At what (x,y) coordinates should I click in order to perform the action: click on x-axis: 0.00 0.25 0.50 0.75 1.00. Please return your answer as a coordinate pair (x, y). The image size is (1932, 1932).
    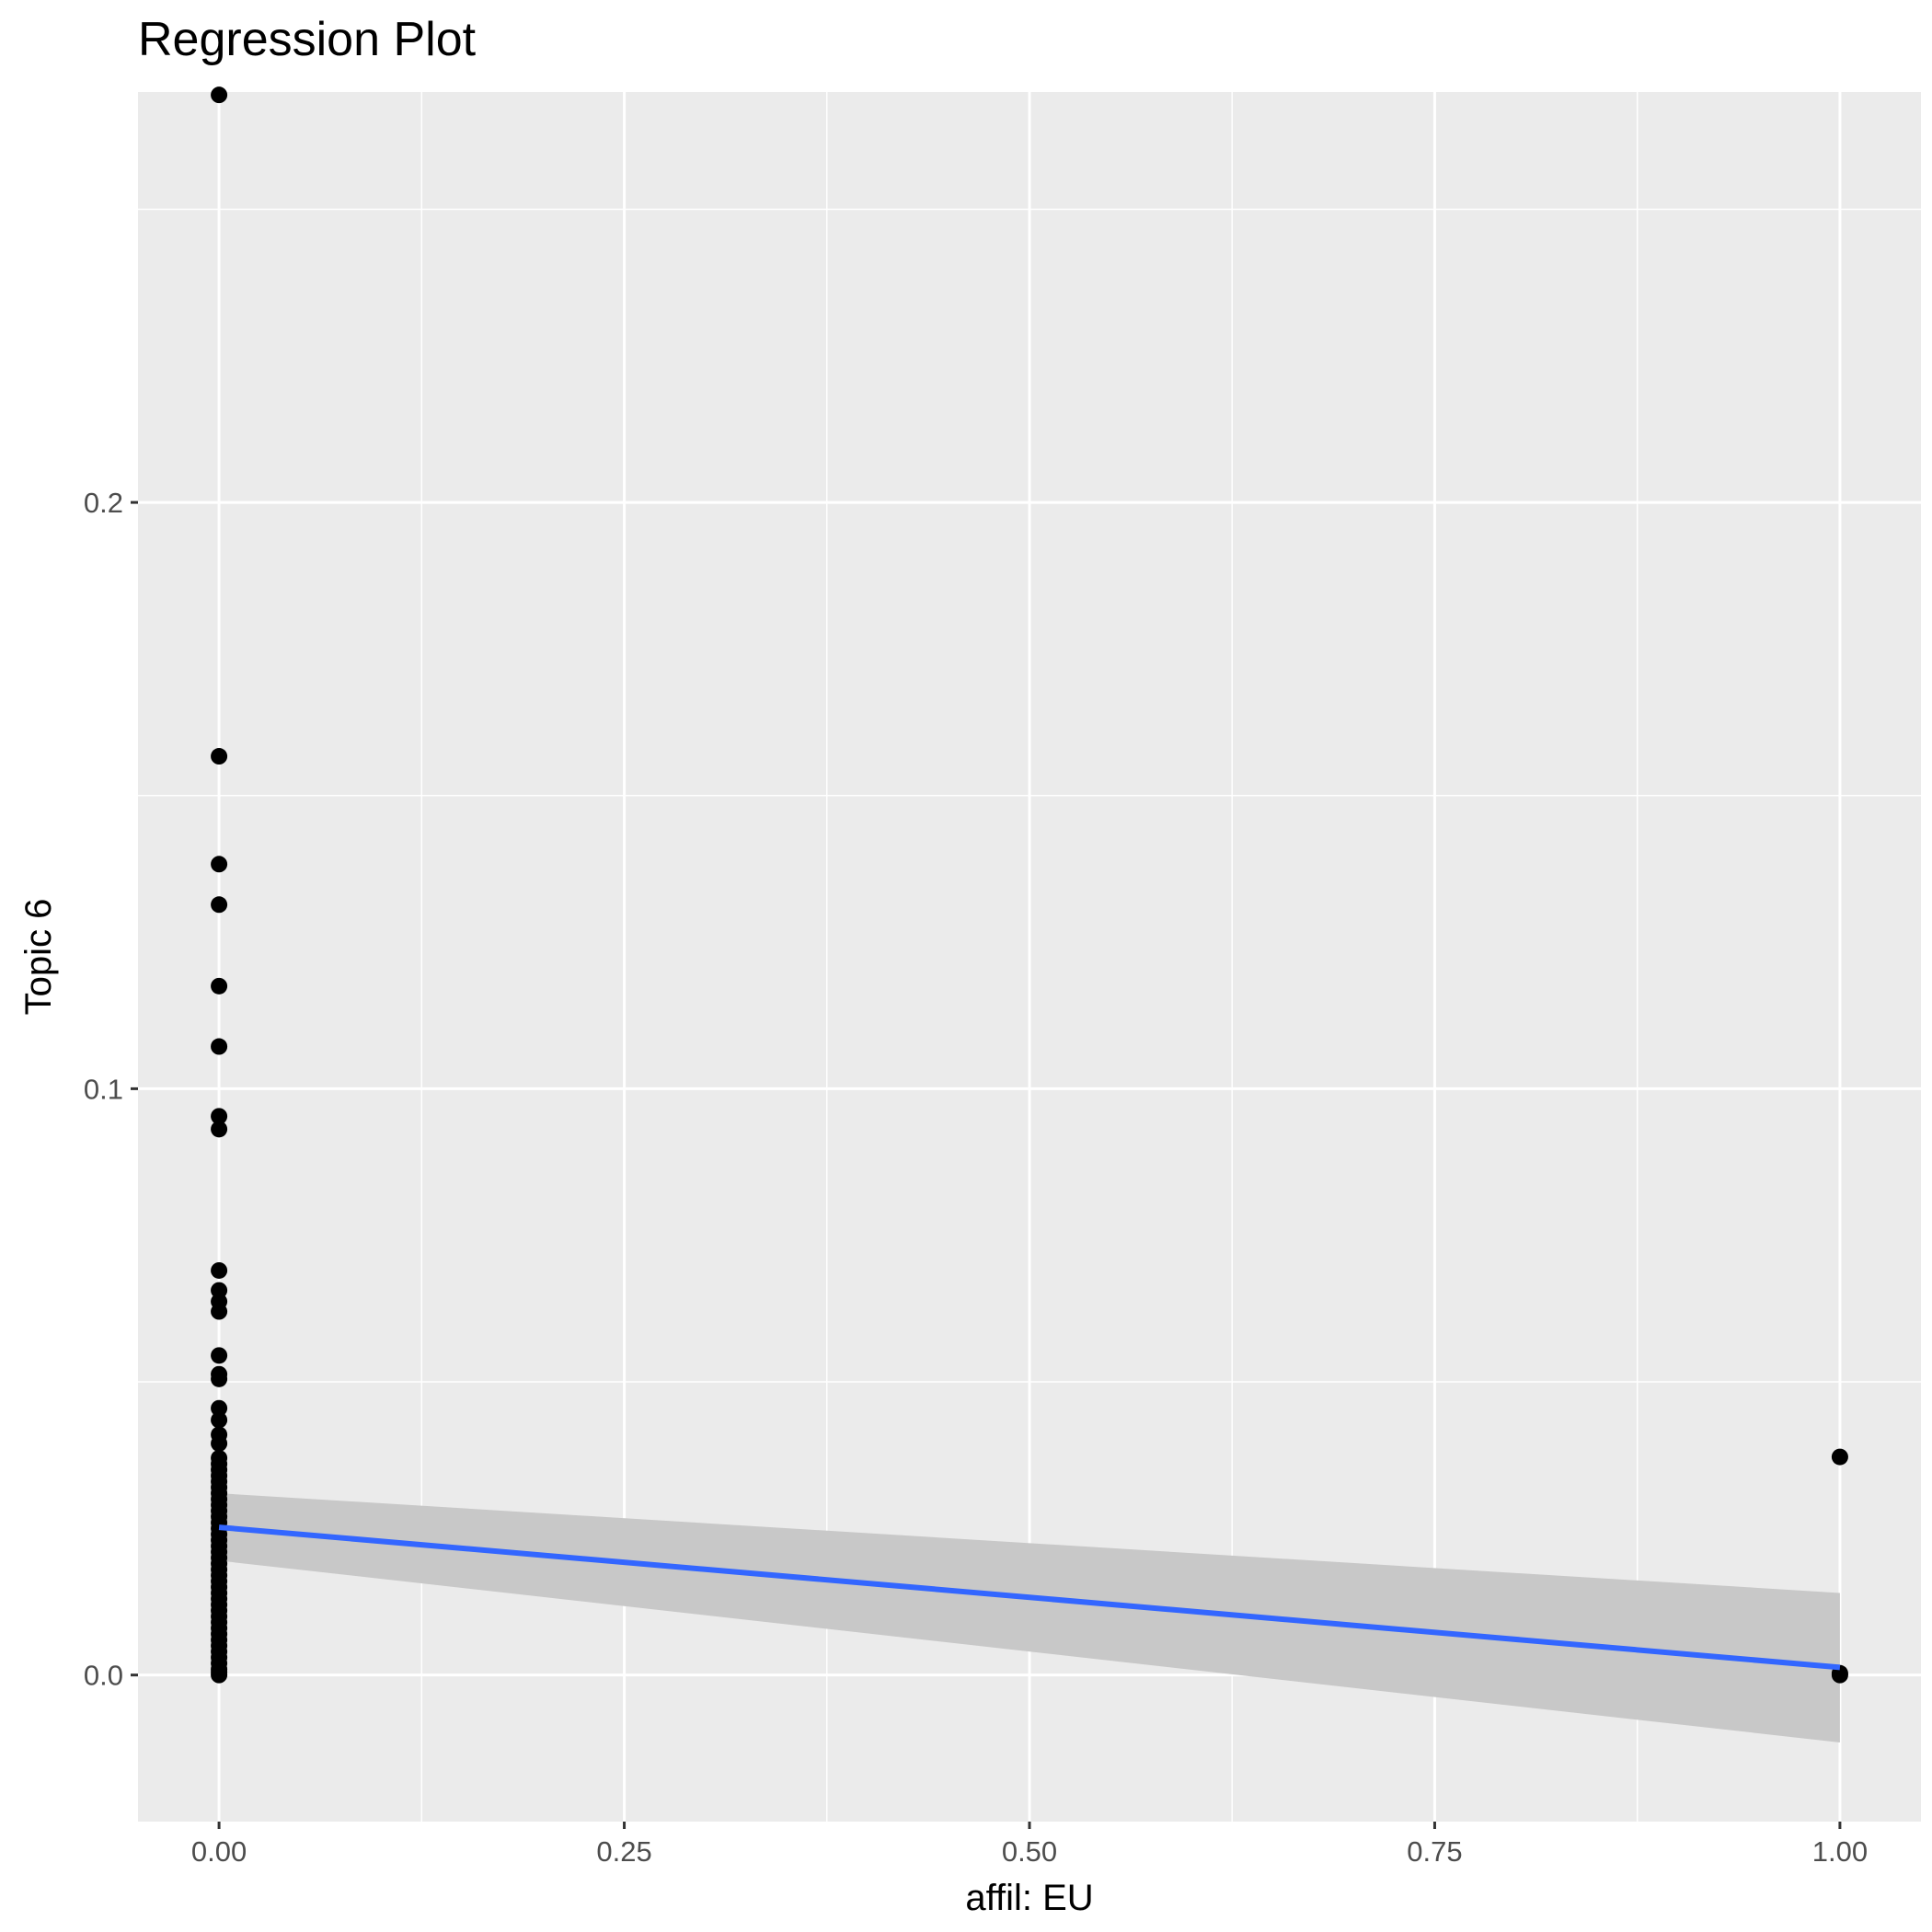
    Looking at the image, I should click on (1029, 1845).